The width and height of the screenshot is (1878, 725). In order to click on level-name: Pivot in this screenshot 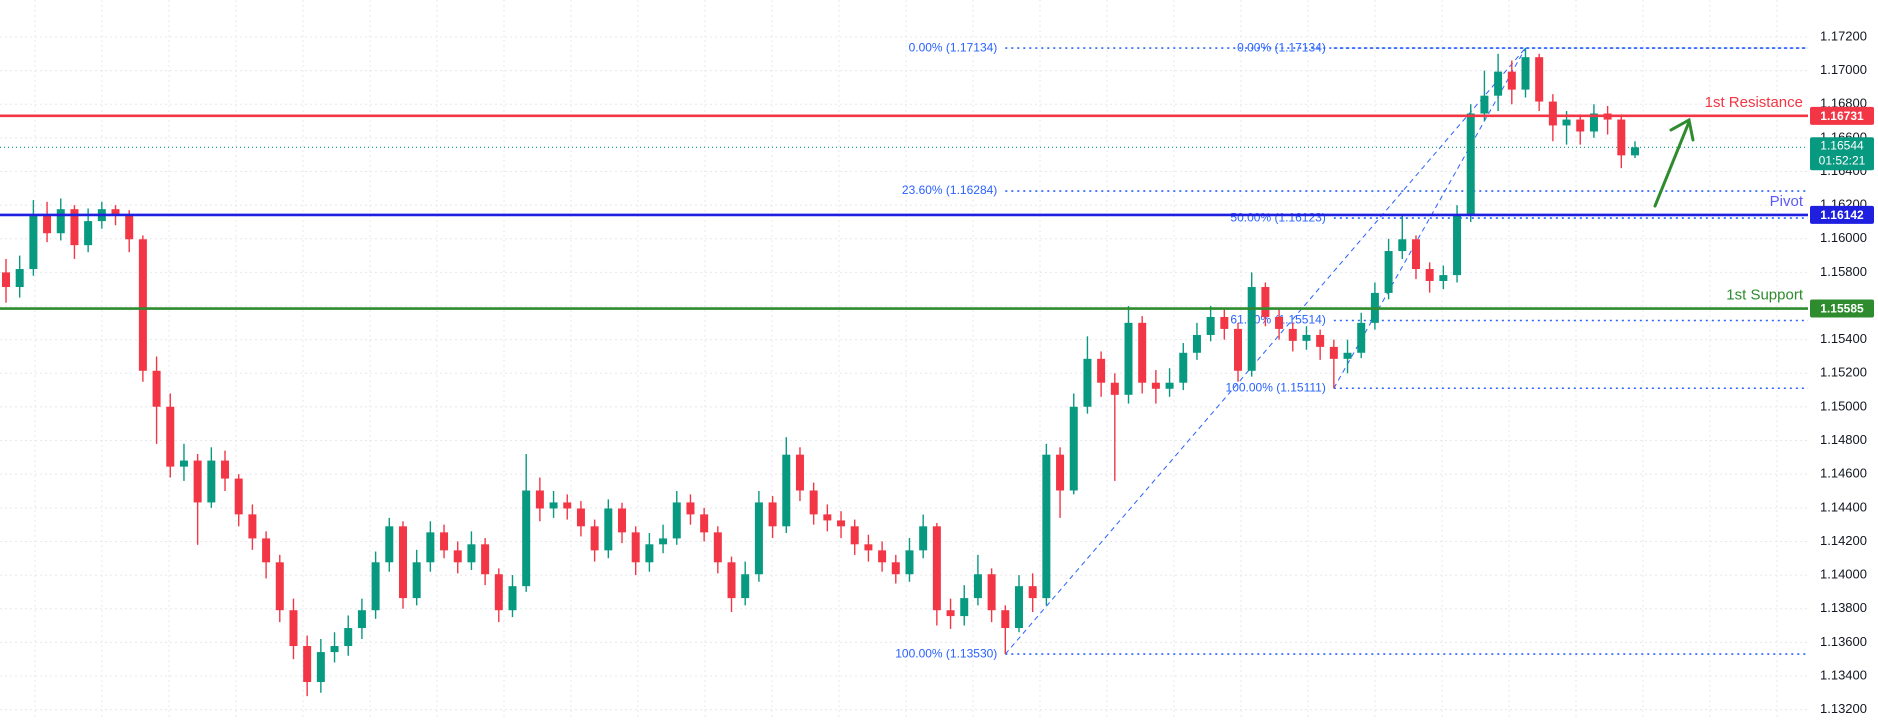, I will do `click(1787, 201)`.